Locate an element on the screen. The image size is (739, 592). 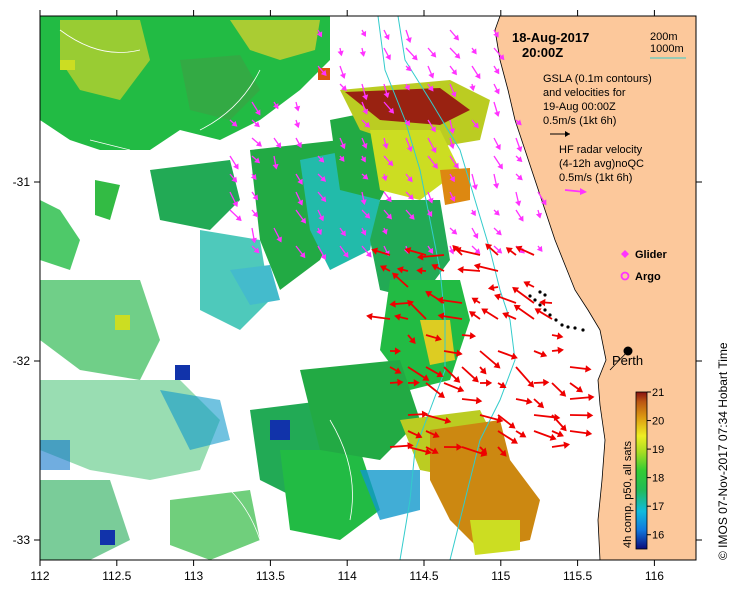
date-line-2: 20:00Z is located at coordinates (542, 52).